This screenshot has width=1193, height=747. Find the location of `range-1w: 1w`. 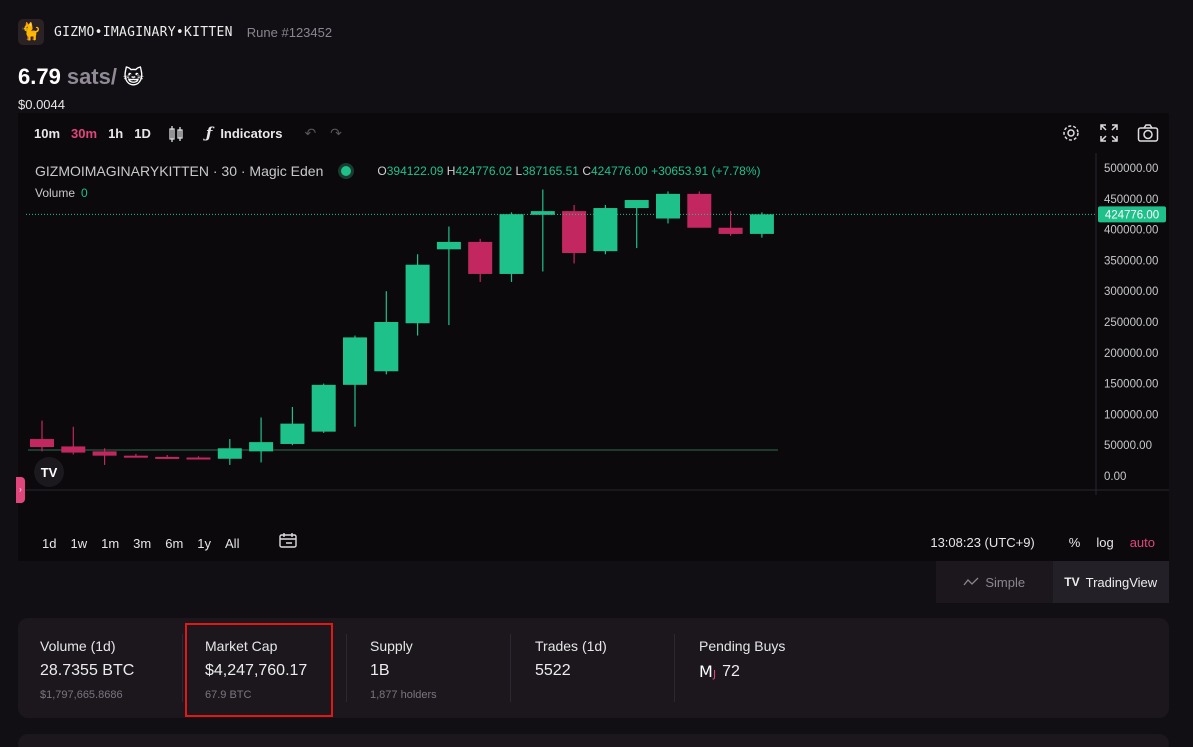

range-1w: 1w is located at coordinates (79, 543).